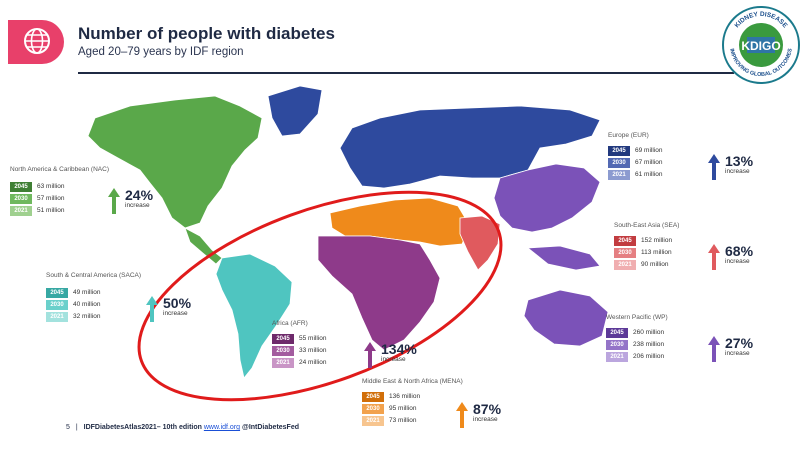 The image size is (806, 454). I want to click on map-western-pacific, so click(547, 198).